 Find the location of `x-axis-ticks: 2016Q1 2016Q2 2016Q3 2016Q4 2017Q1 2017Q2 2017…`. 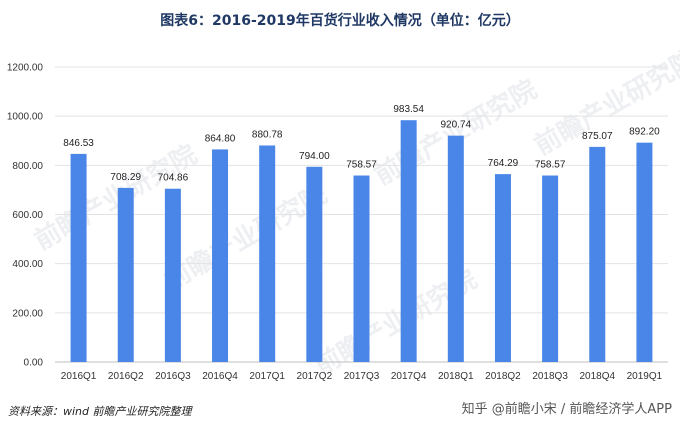

x-axis-ticks: 2016Q1 2016Q2 2016Q3 2016Q4 2017Q1 2017Q2 2017… is located at coordinates (362, 376).